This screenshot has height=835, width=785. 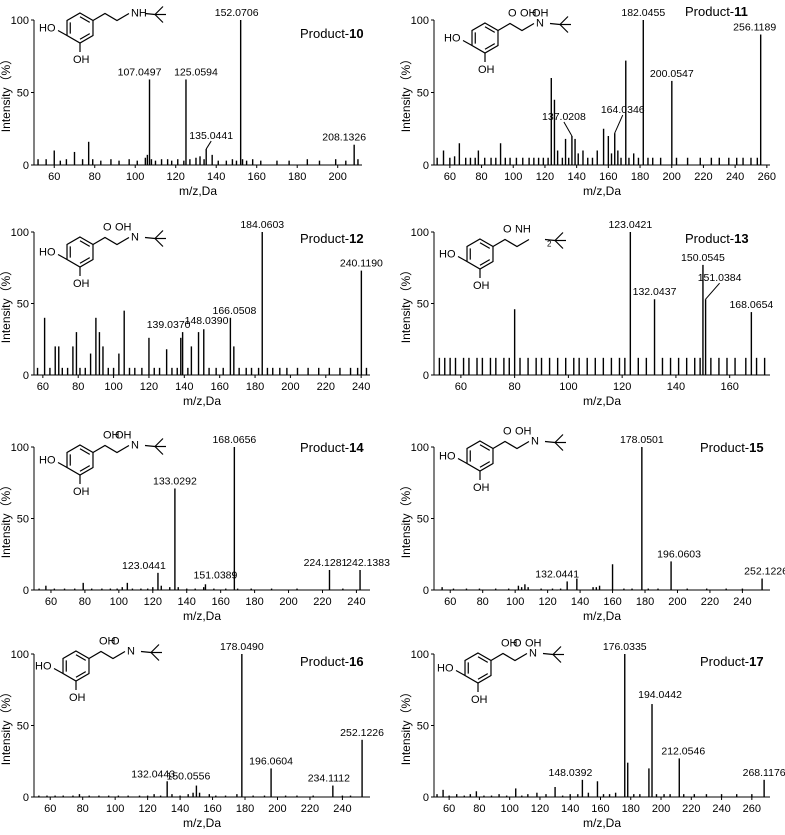 What do you see at coordinates (216, 575) in the screenshot?
I see `peak-label: 151.0389` at bounding box center [216, 575].